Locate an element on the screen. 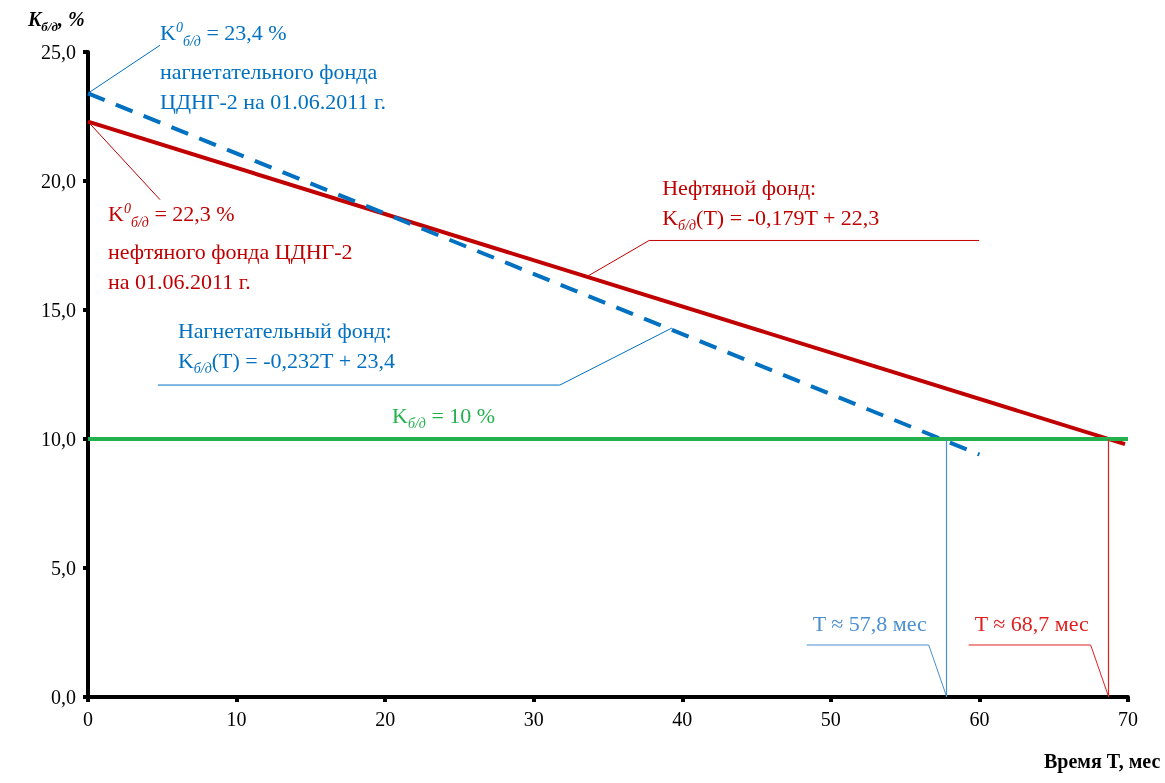 The image size is (1165, 783). annotation: Нефтяной фонд: K$_{б/д}$(T) = -0,179T + 22,3 is located at coordinates (771, 205).